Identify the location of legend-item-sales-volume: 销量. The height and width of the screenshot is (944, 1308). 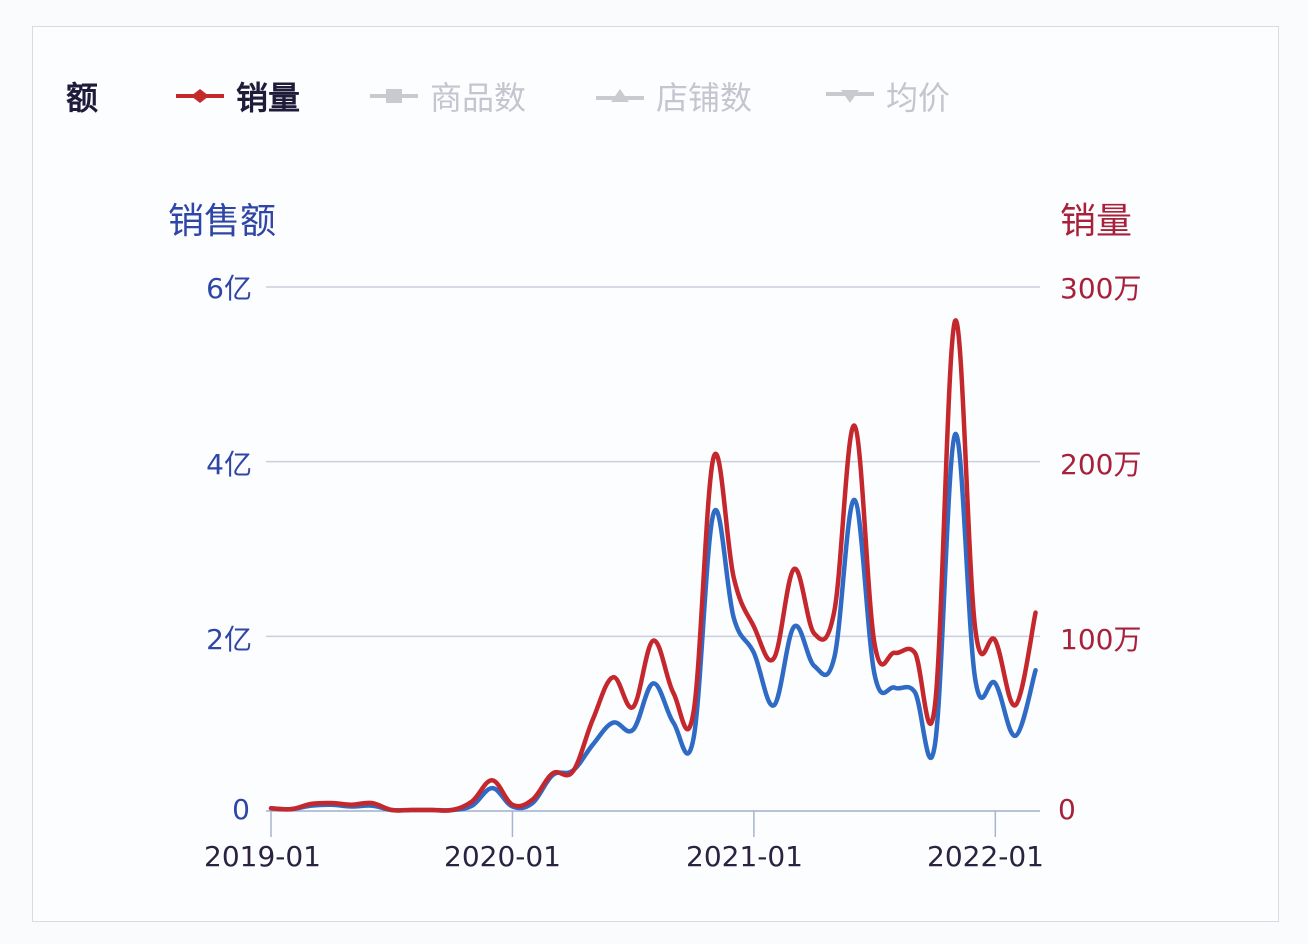
(238, 96).